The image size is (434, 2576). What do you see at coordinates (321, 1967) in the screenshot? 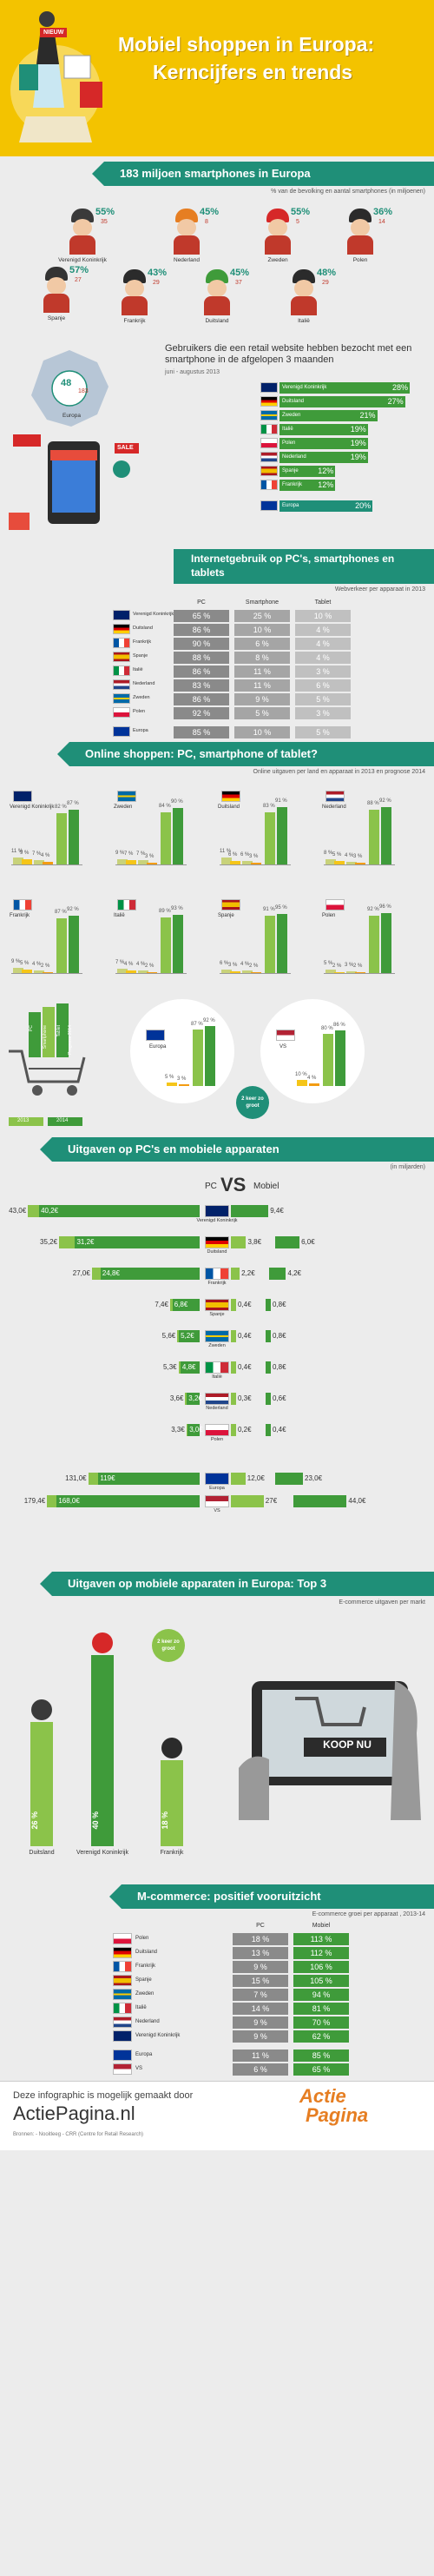
I see `table-cell: 106 %` at bounding box center [321, 1967].